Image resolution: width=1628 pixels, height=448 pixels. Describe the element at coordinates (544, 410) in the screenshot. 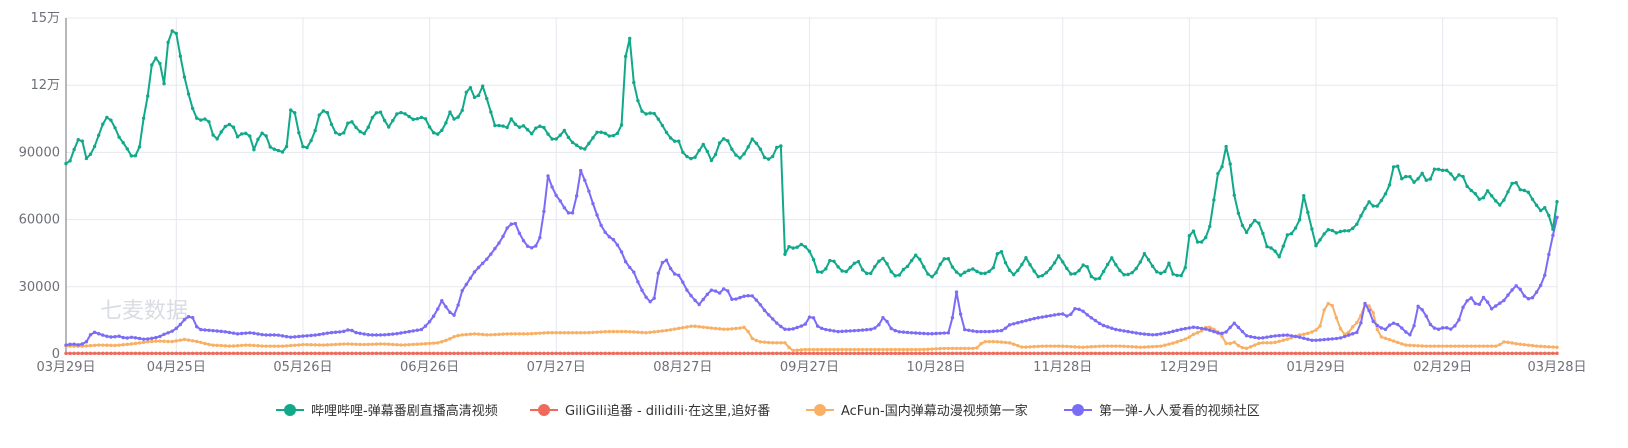

I see `legend-marker-icon` at that location.